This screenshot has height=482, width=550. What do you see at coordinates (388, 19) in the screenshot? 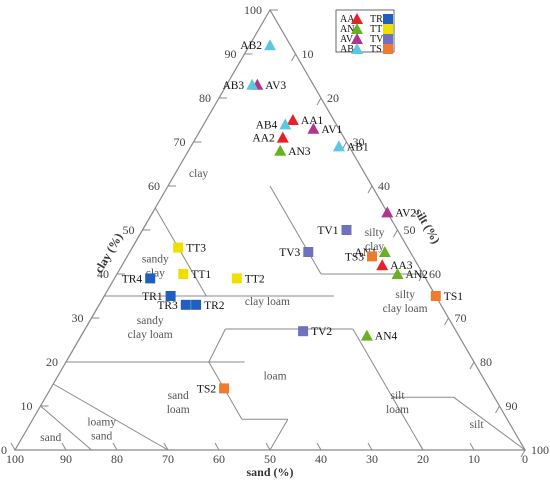
I see `legend-marker-TR` at bounding box center [388, 19].